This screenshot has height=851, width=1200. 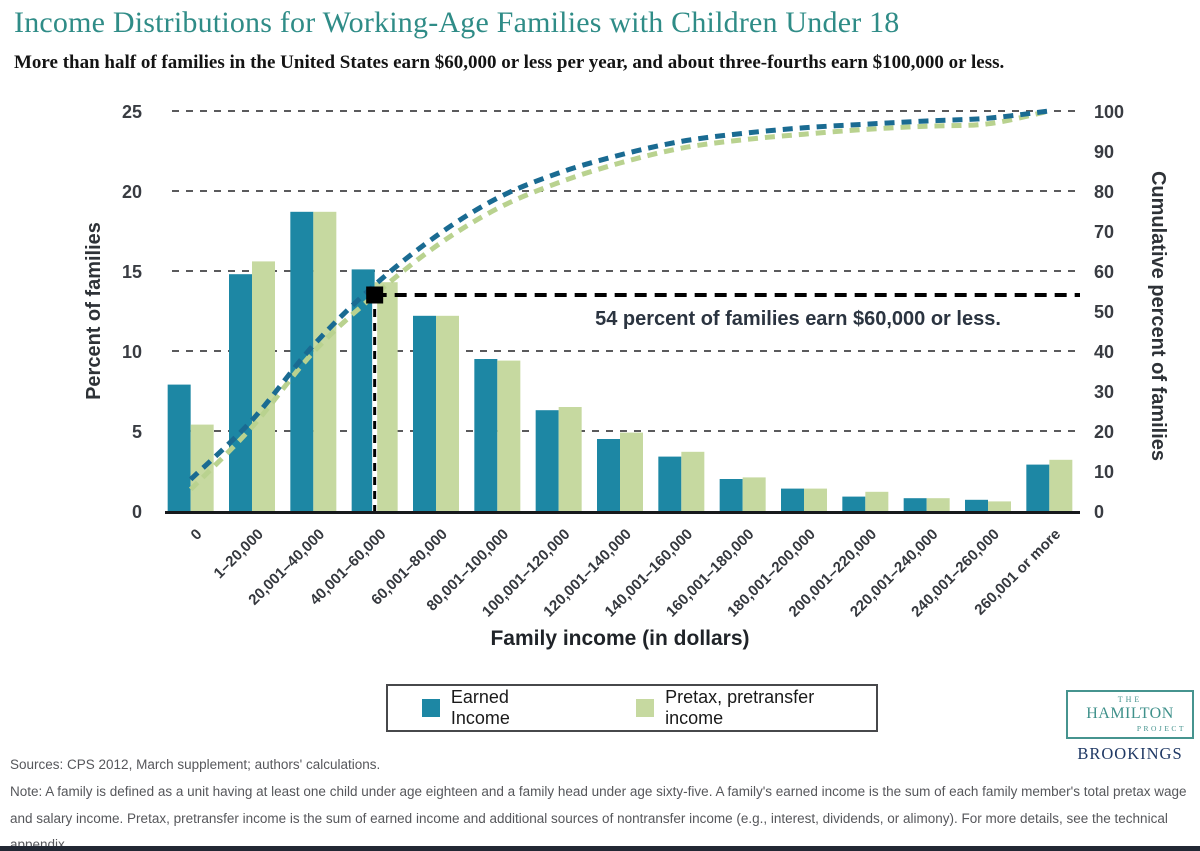 What do you see at coordinates (1104, 232) in the screenshot?
I see `right-axis-tick: 70` at bounding box center [1104, 232].